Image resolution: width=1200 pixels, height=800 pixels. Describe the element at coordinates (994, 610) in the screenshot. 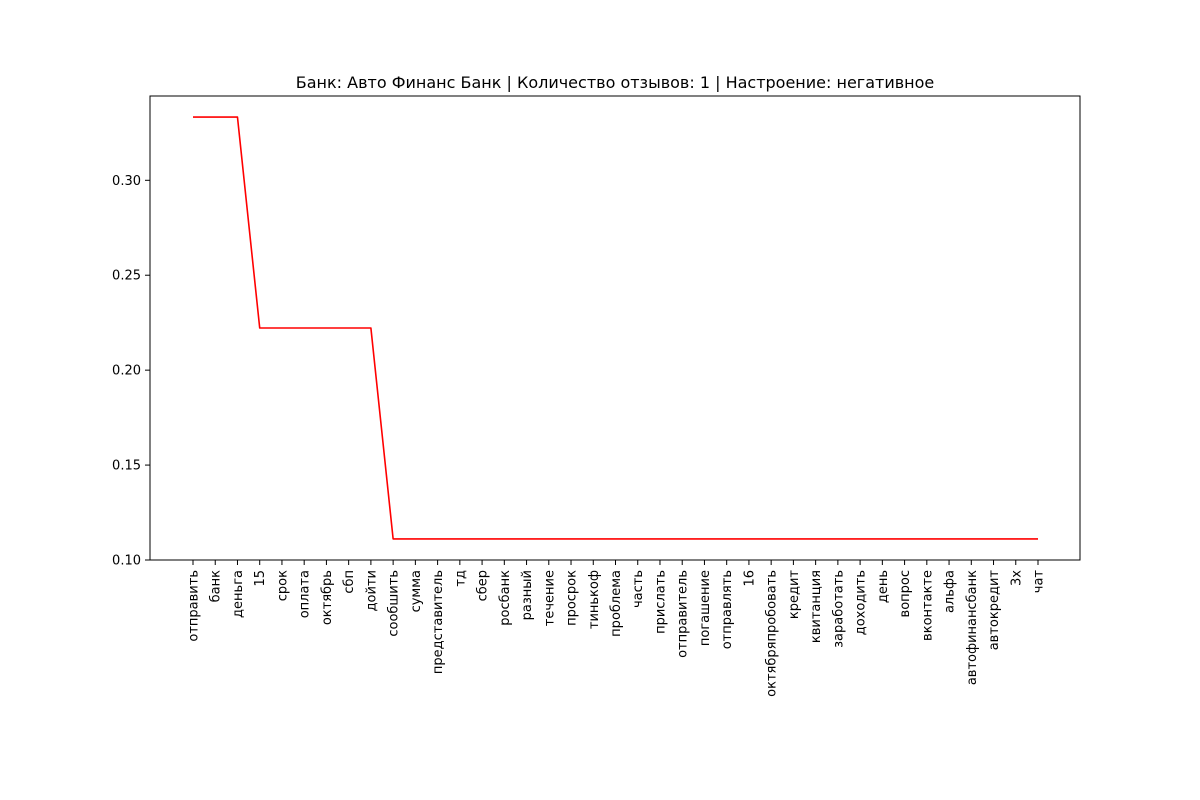

I see `x-tick-label: автокредит` at that location.